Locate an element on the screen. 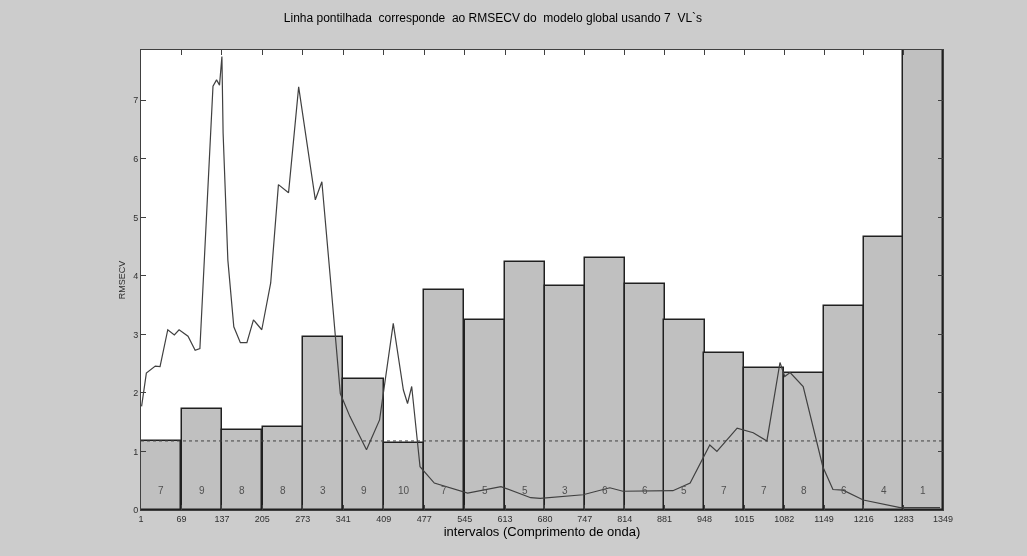 This screenshot has width=1027, height=556. x-tick-label: 1349 is located at coordinates (943, 518).